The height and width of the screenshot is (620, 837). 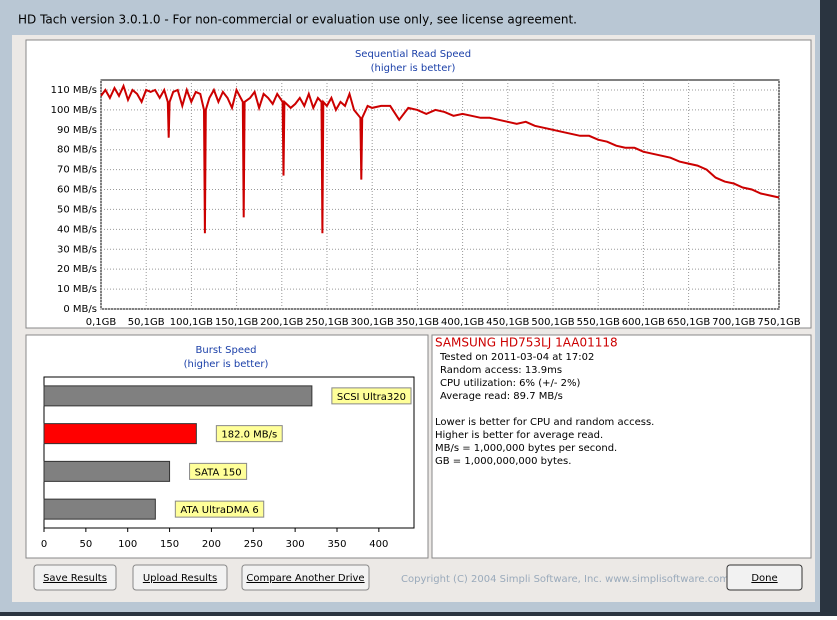 What do you see at coordinates (77, 170) in the screenshot?
I see `y-tick-label: 70 MB/s` at bounding box center [77, 170].